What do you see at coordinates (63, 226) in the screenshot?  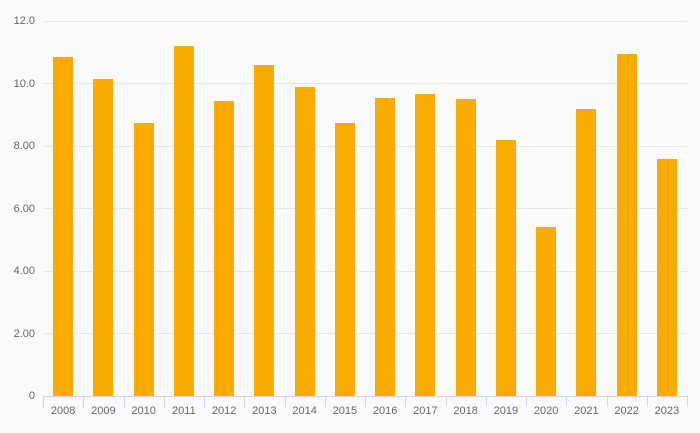 I see `column-bar-2008` at bounding box center [63, 226].